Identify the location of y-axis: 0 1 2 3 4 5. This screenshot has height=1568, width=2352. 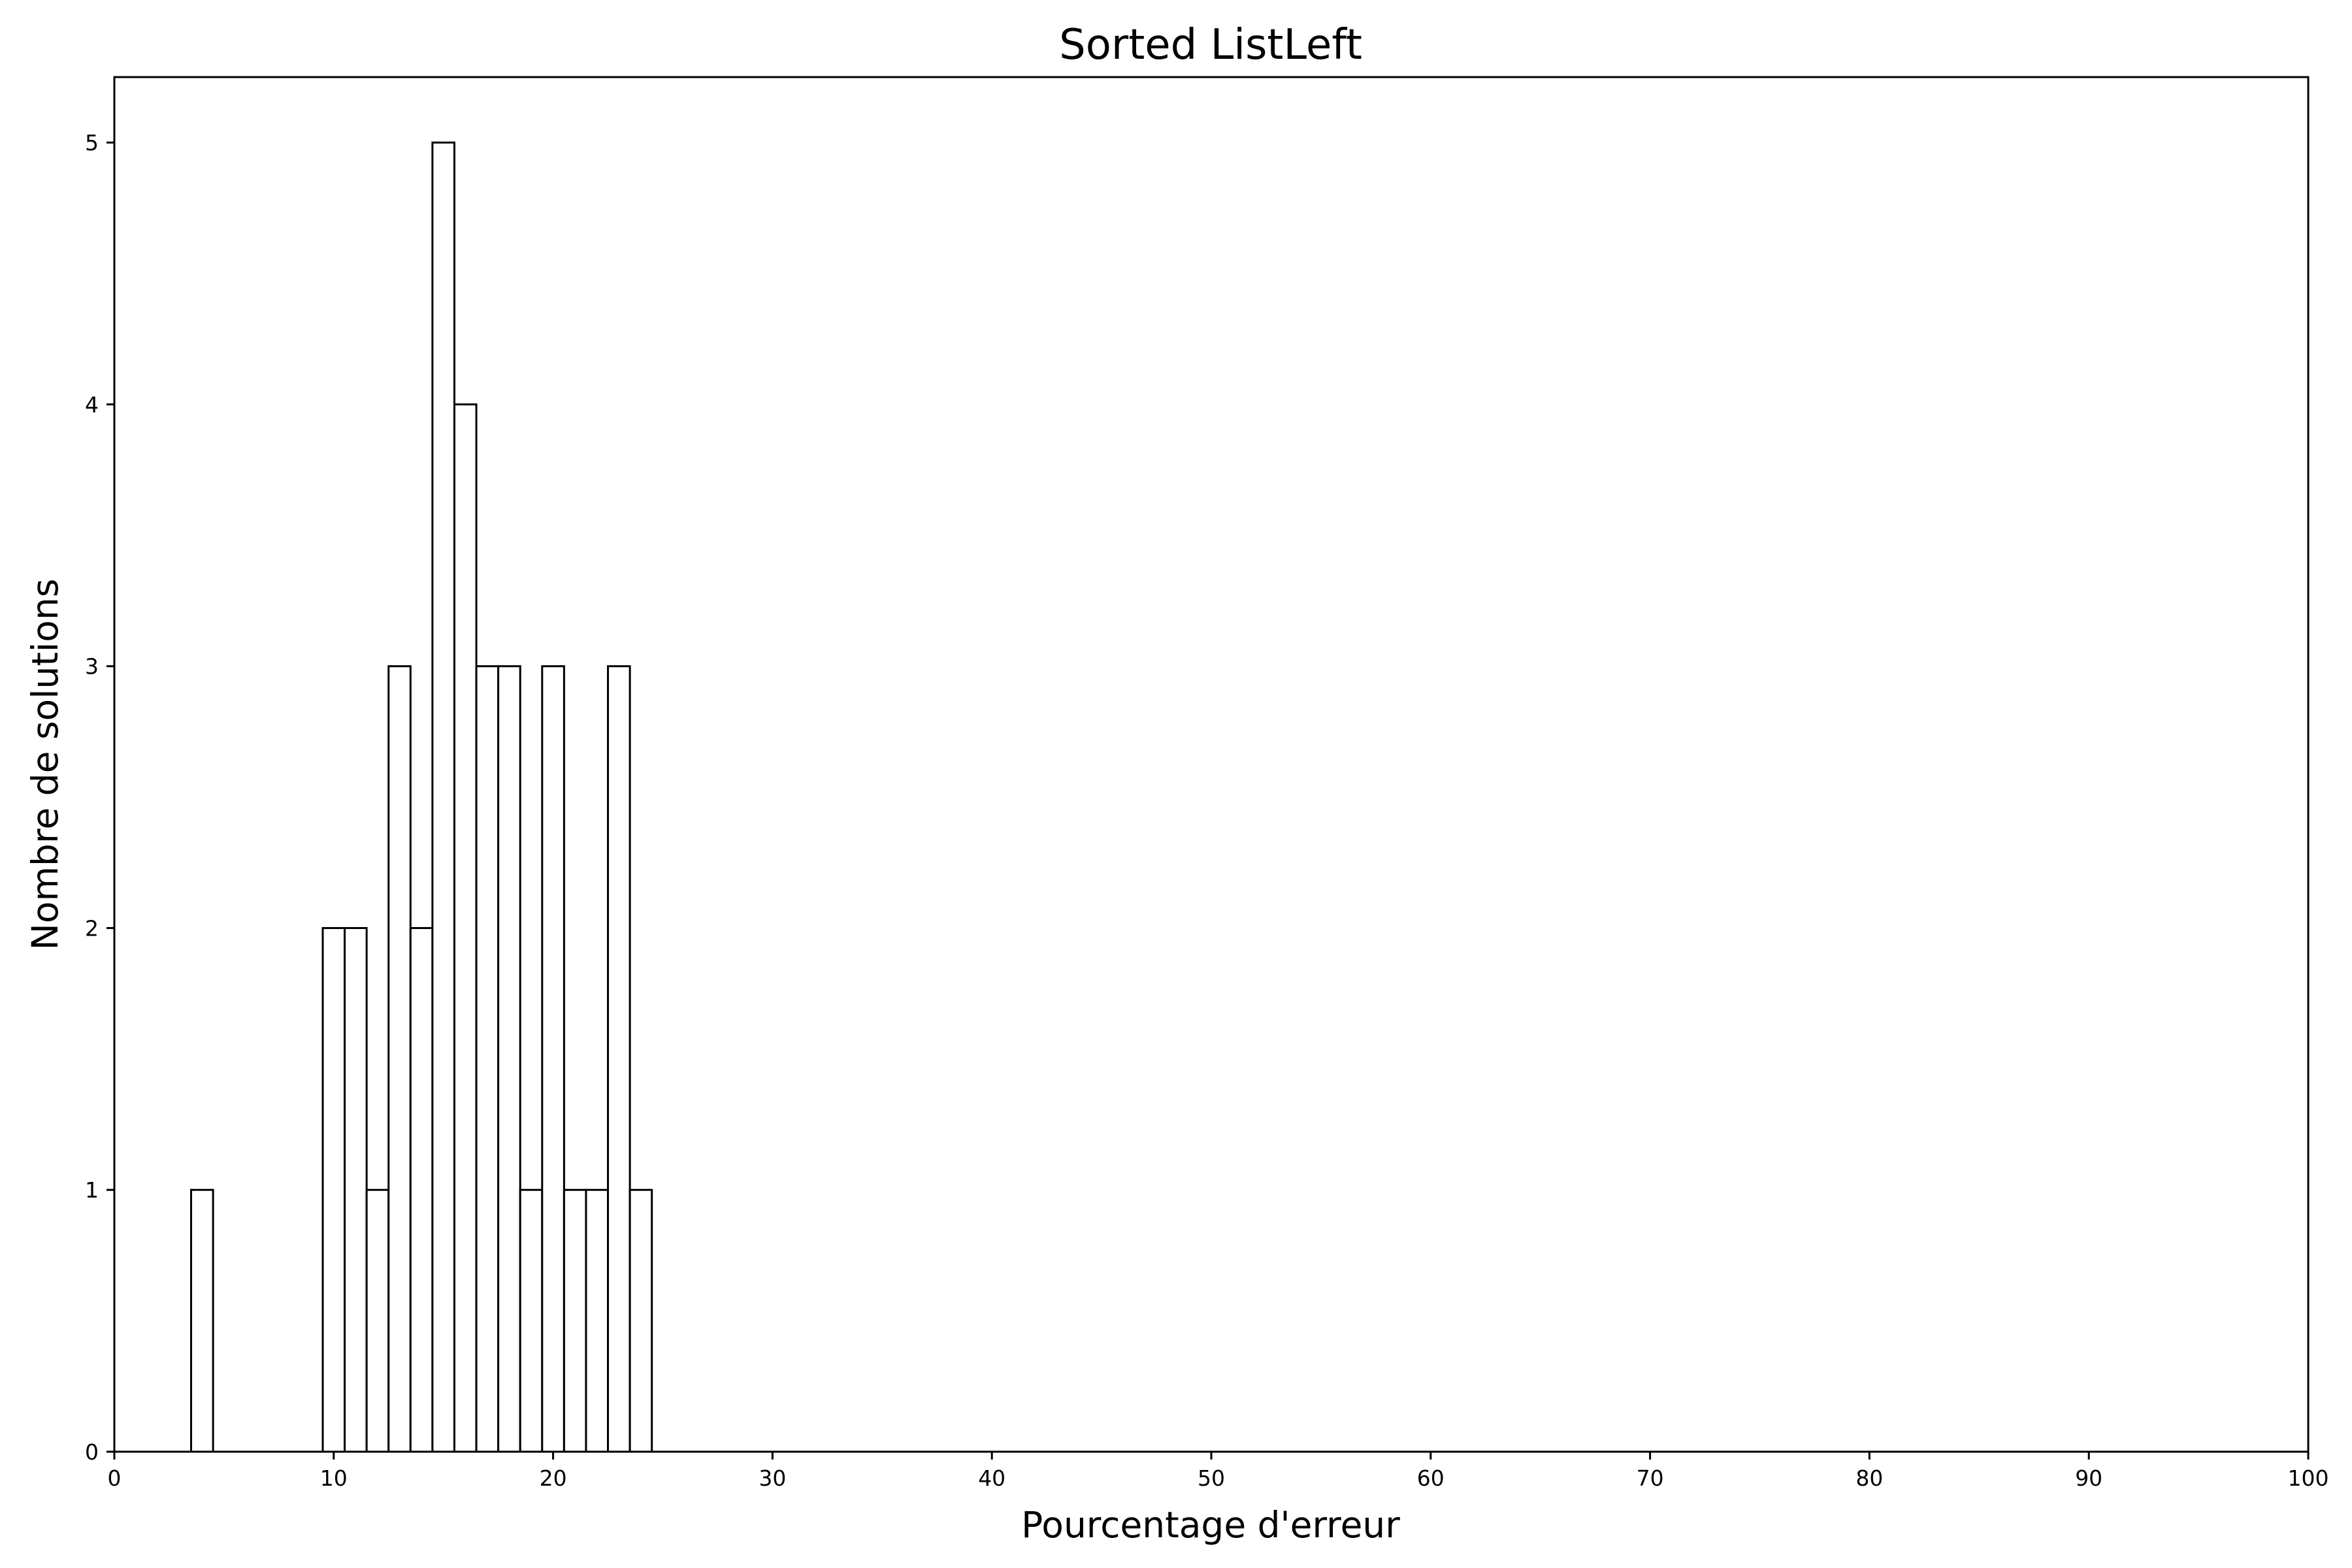
(99, 797).